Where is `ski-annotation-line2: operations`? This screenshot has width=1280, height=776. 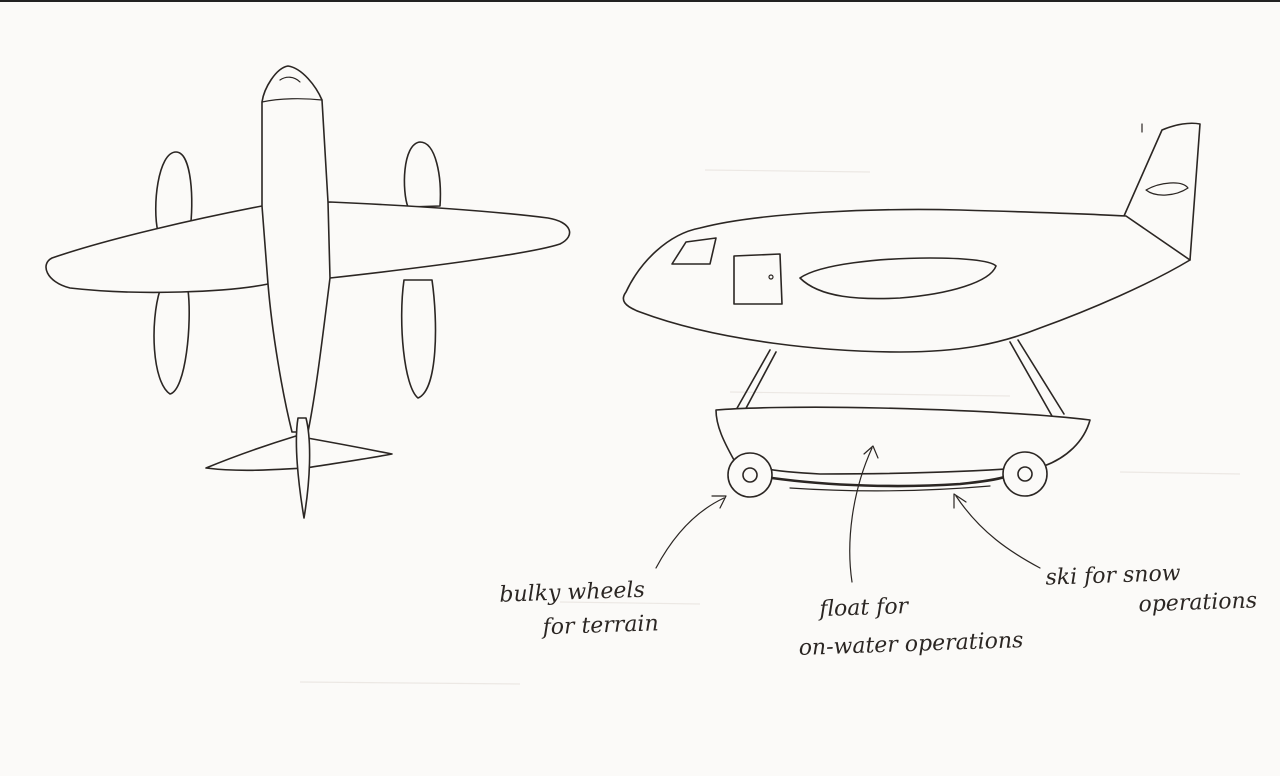
ski-annotation-line2: operations is located at coordinates (1198, 603).